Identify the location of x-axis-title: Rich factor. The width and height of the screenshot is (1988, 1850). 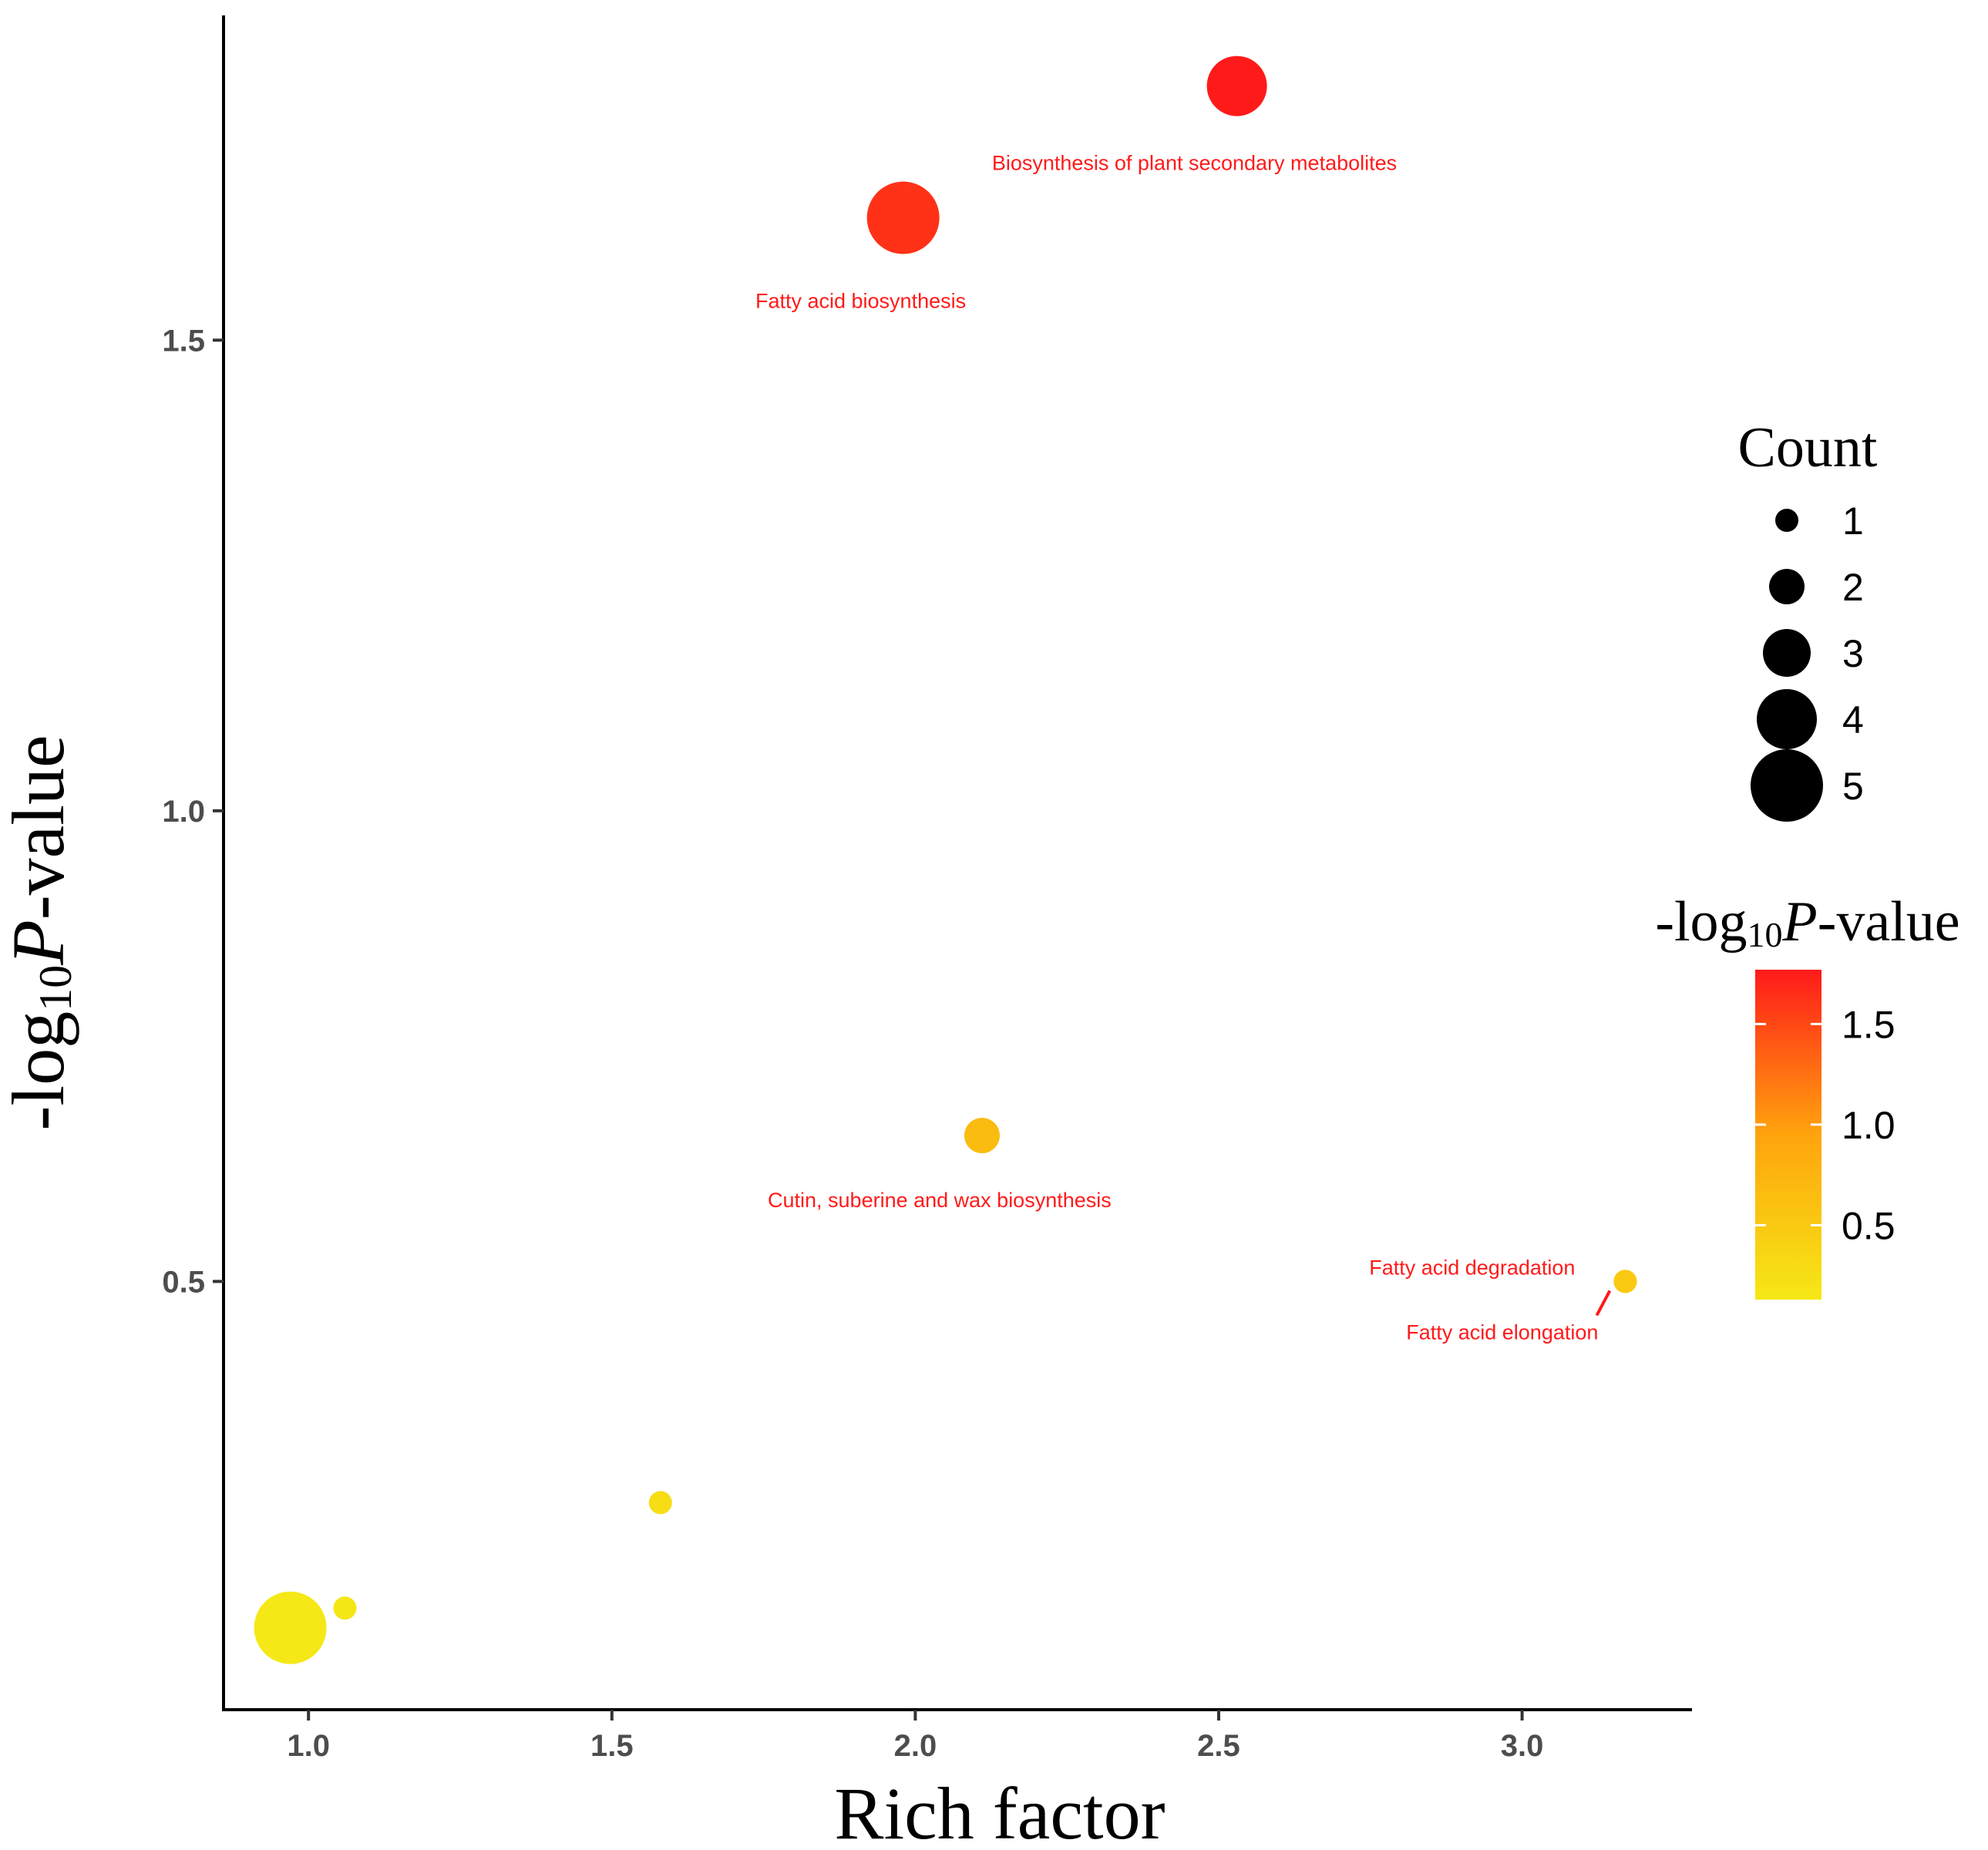
(1000, 1811).